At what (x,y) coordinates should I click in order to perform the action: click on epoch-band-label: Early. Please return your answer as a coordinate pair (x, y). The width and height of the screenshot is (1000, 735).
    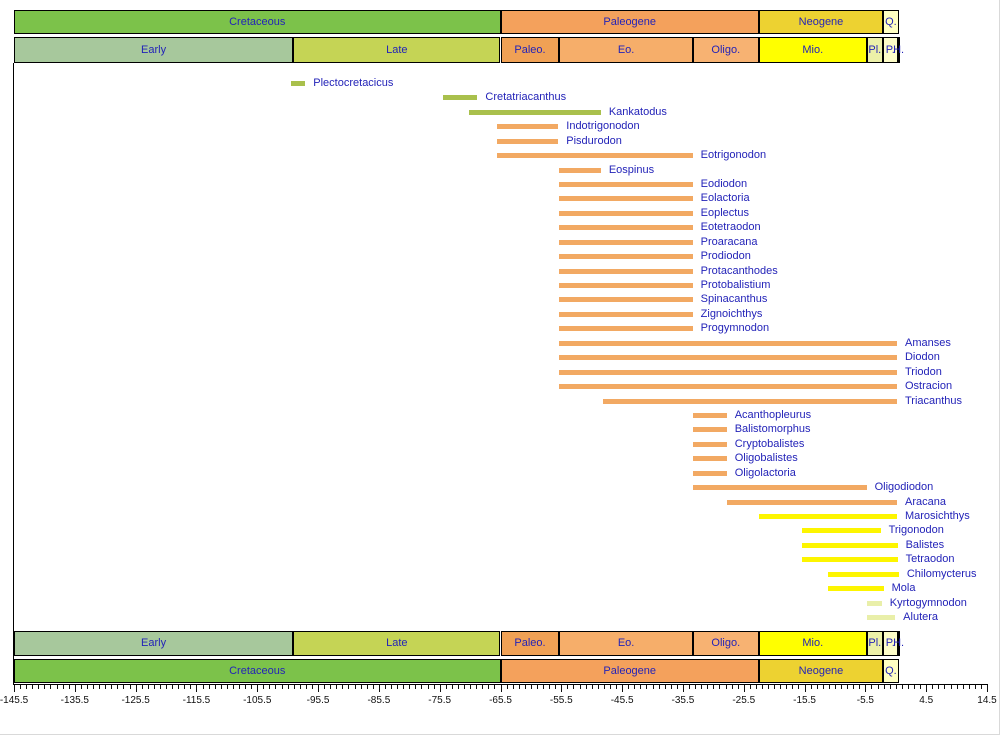
    Looking at the image, I should click on (154, 49).